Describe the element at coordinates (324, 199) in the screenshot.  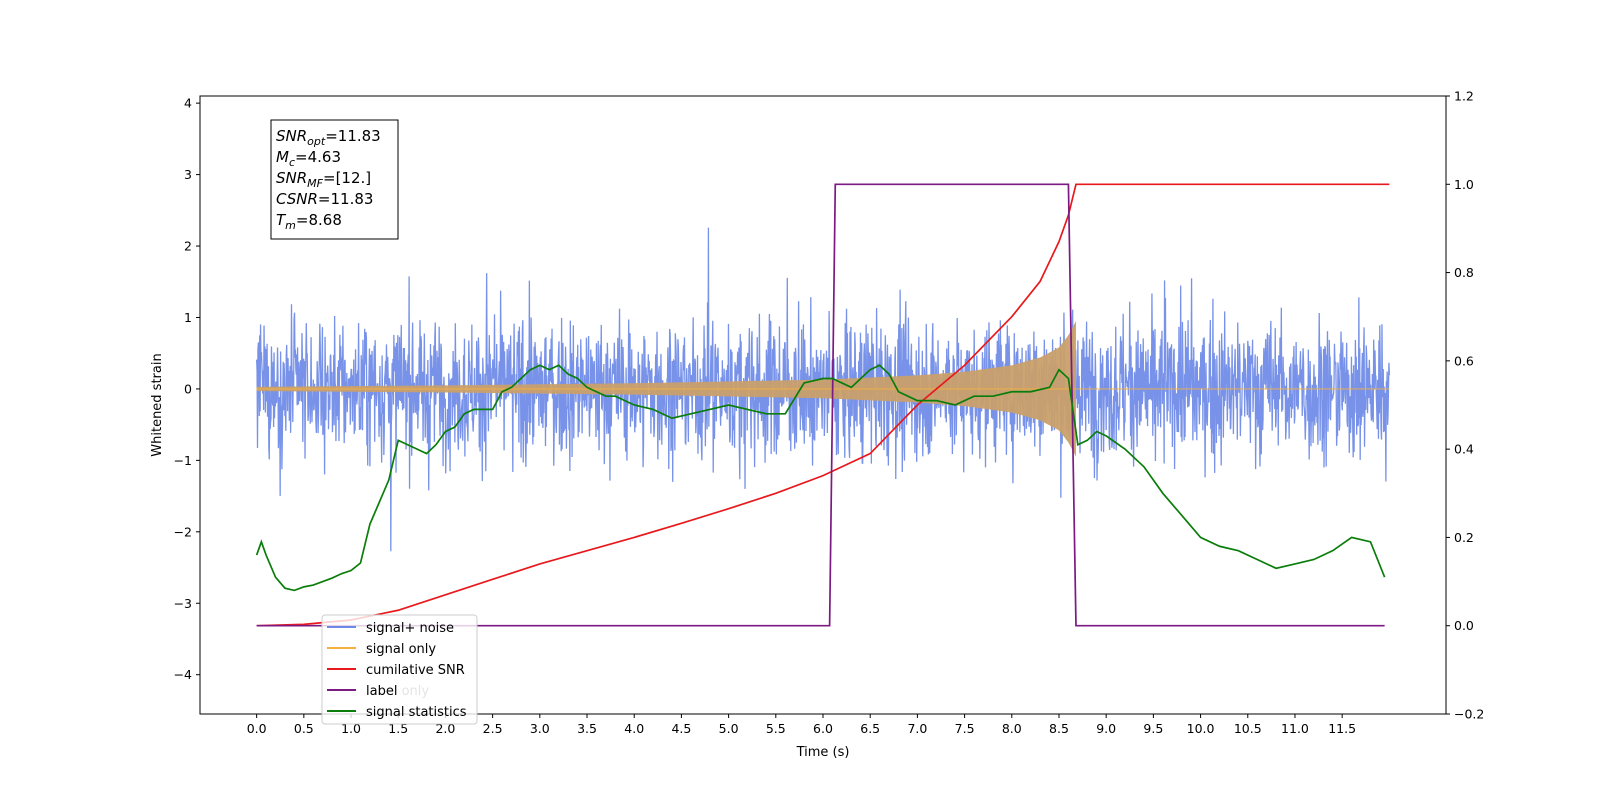
I see `annotation-line: CSNR=11.83` at that location.